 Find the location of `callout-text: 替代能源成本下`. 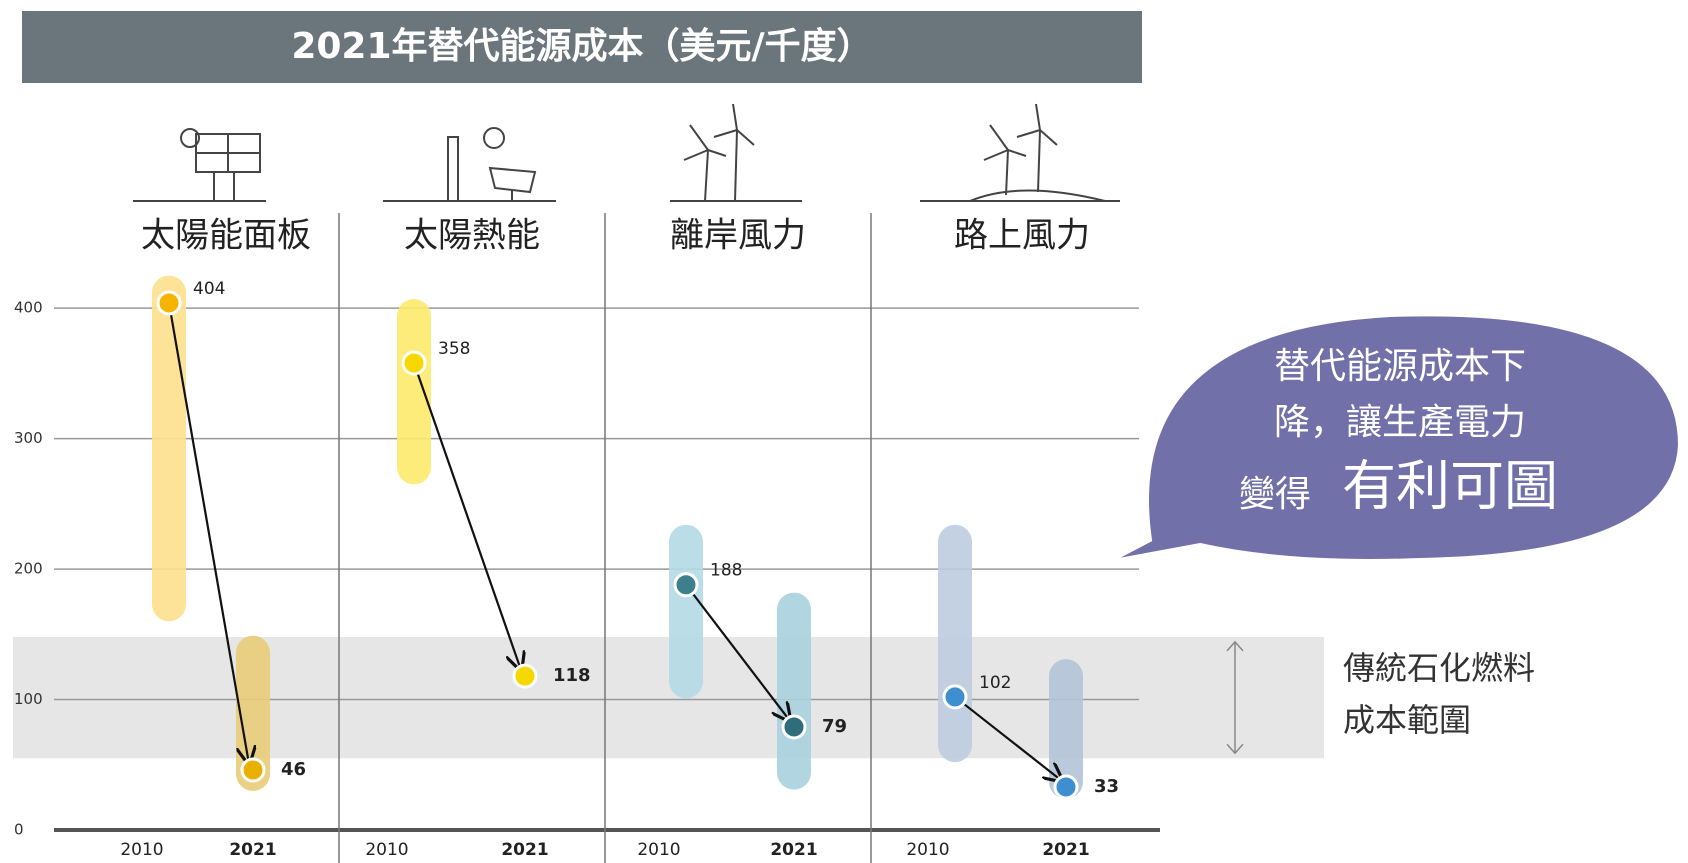

callout-text: 替代能源成本下 is located at coordinates (1400, 366).